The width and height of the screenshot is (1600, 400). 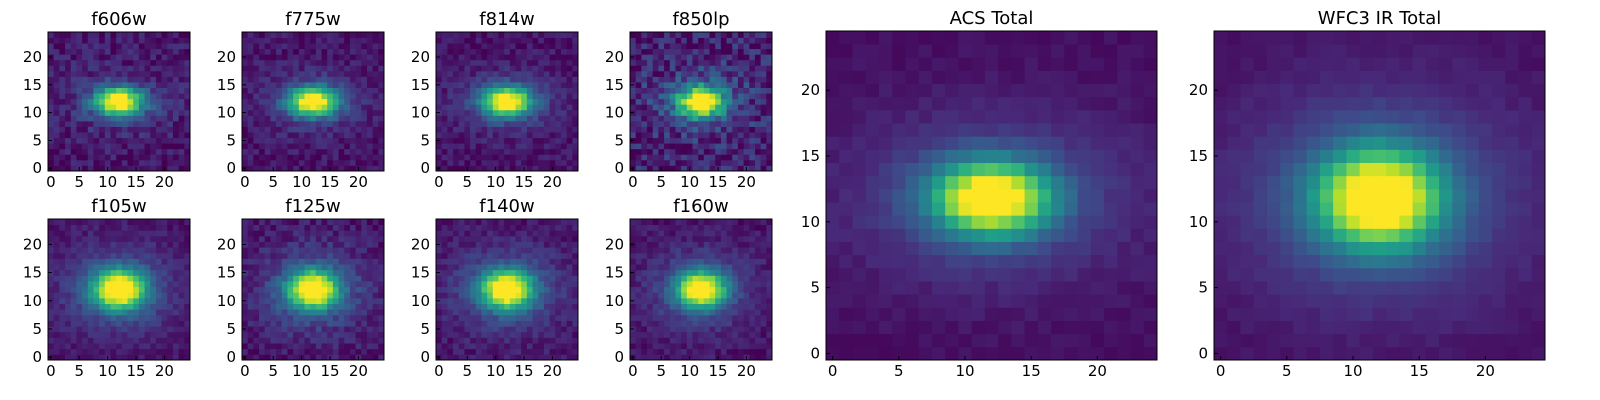 I want to click on x-tick-label: 15, so click(x=329, y=371).